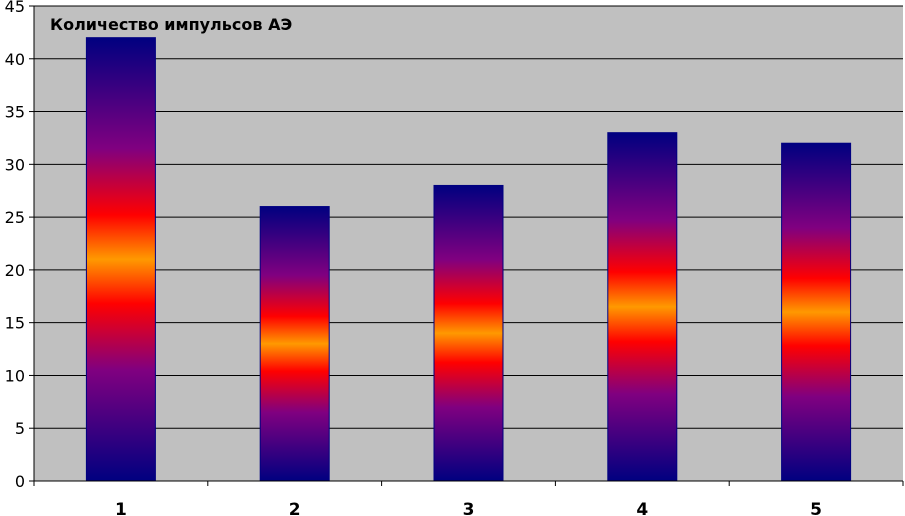  What do you see at coordinates (642, 508) in the screenshot?
I see `x-tick-label: 4` at bounding box center [642, 508].